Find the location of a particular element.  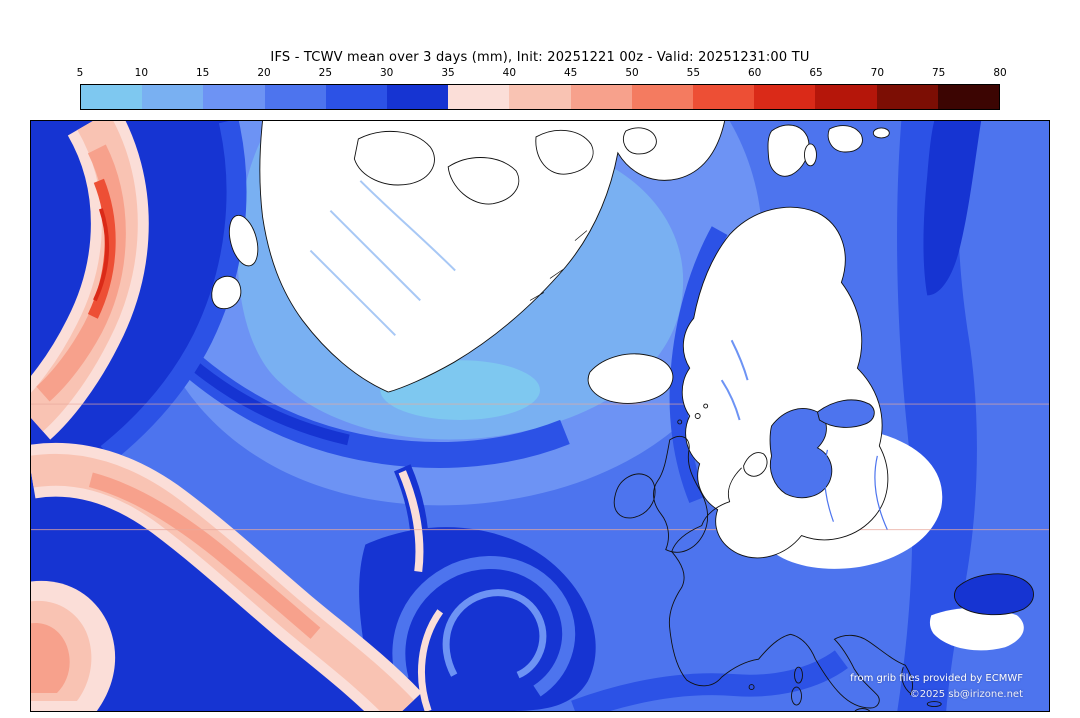

colorbar-tick-label: 35 is located at coordinates (448, 73).